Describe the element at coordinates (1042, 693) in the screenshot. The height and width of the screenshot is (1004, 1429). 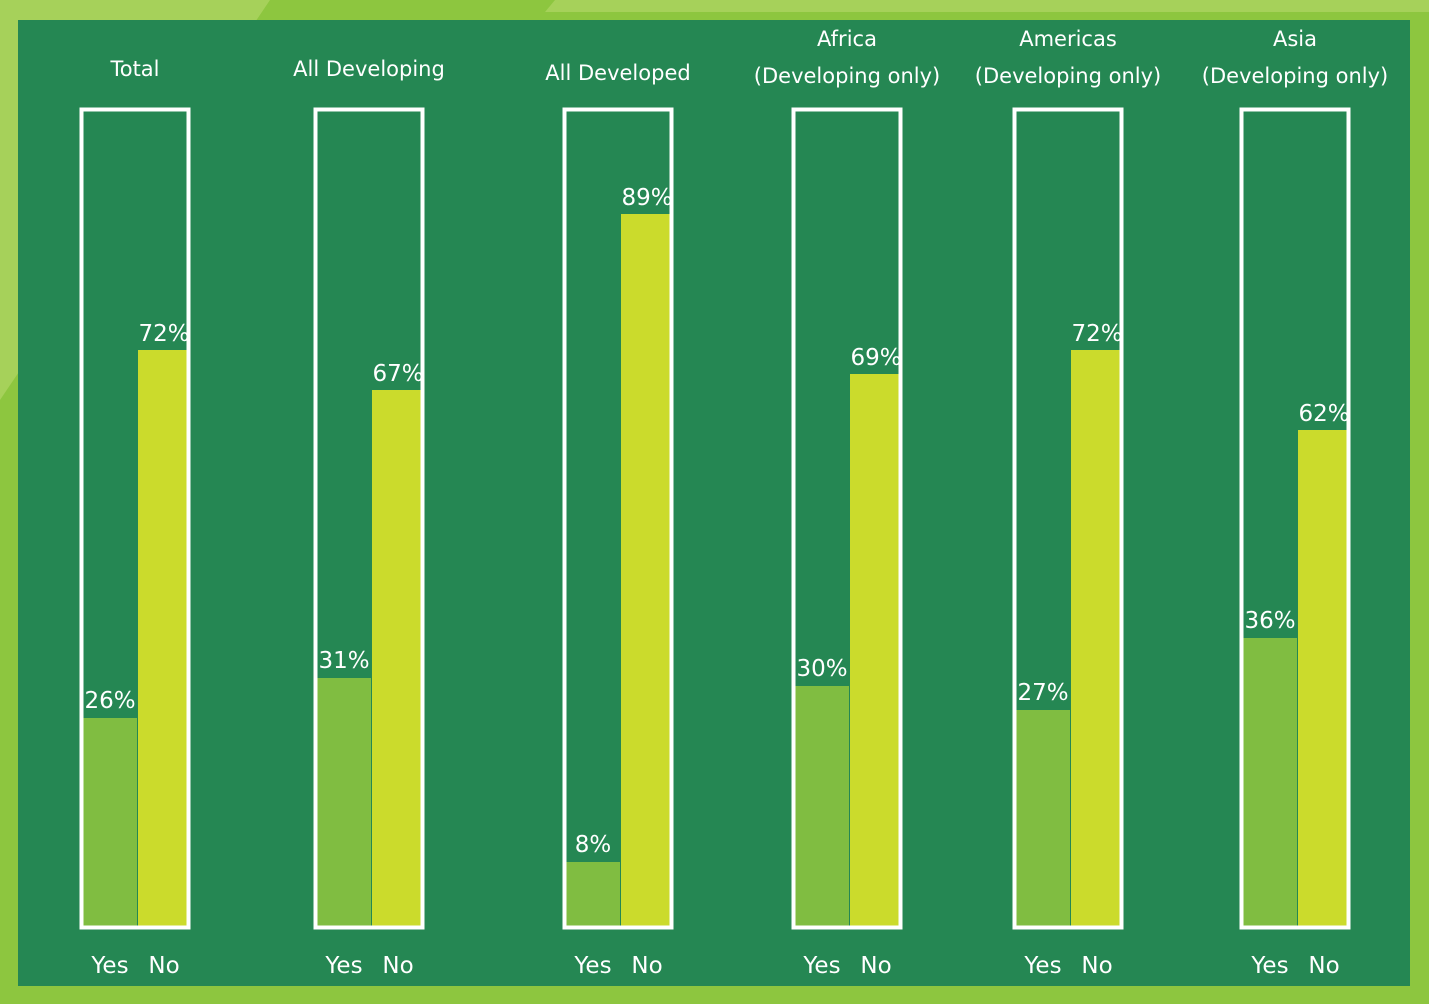
I see `data-label-yes: 27%` at that location.